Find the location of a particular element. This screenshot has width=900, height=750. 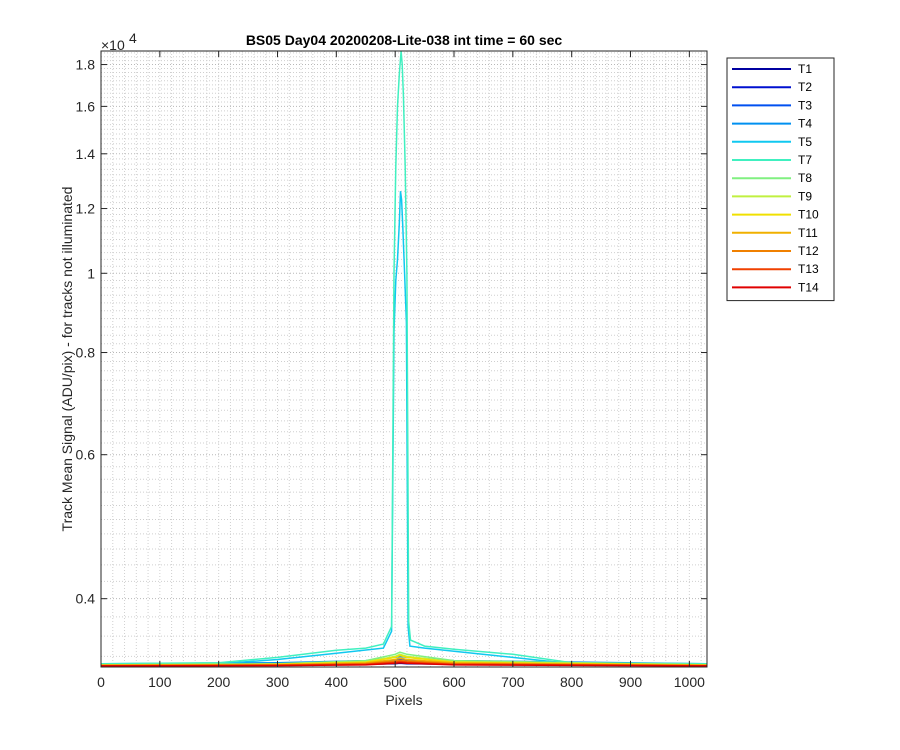

y-tick-label: 1.8 is located at coordinates (86, 65).